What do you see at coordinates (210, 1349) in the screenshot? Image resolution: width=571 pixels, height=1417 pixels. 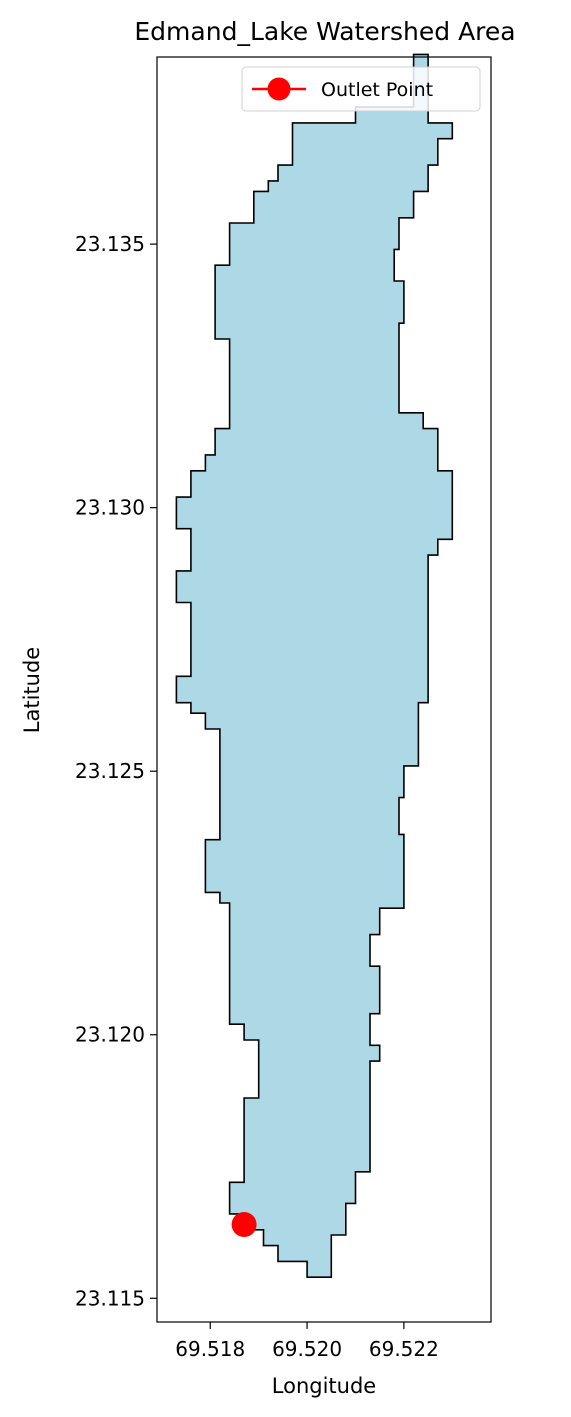 I see `x-tick-label: 69.518` at bounding box center [210, 1349].